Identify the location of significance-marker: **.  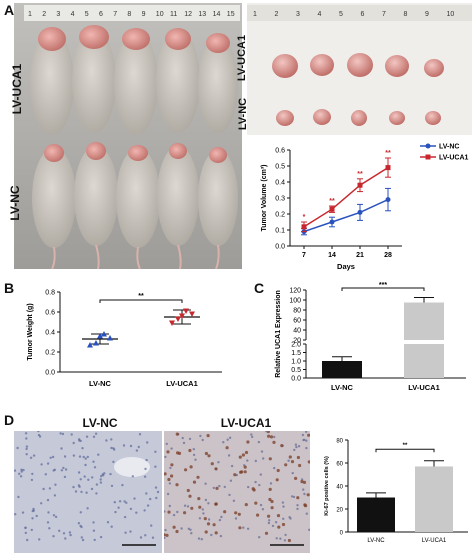
(141, 296).